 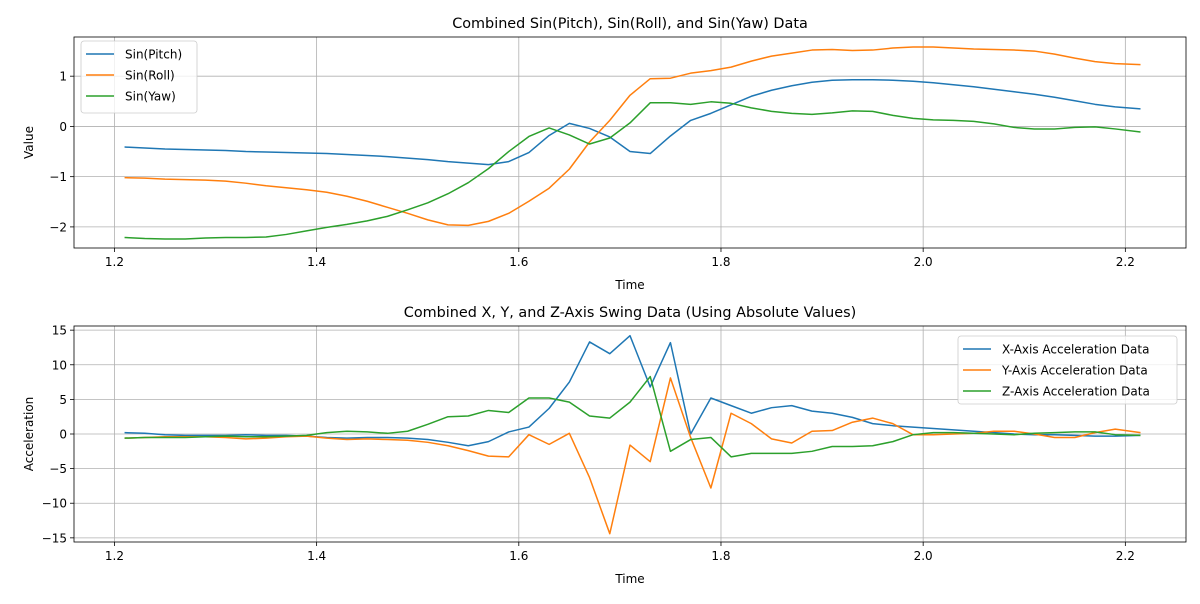 What do you see at coordinates (54, 538) in the screenshot?
I see `y-tick-label: −15` at bounding box center [54, 538].